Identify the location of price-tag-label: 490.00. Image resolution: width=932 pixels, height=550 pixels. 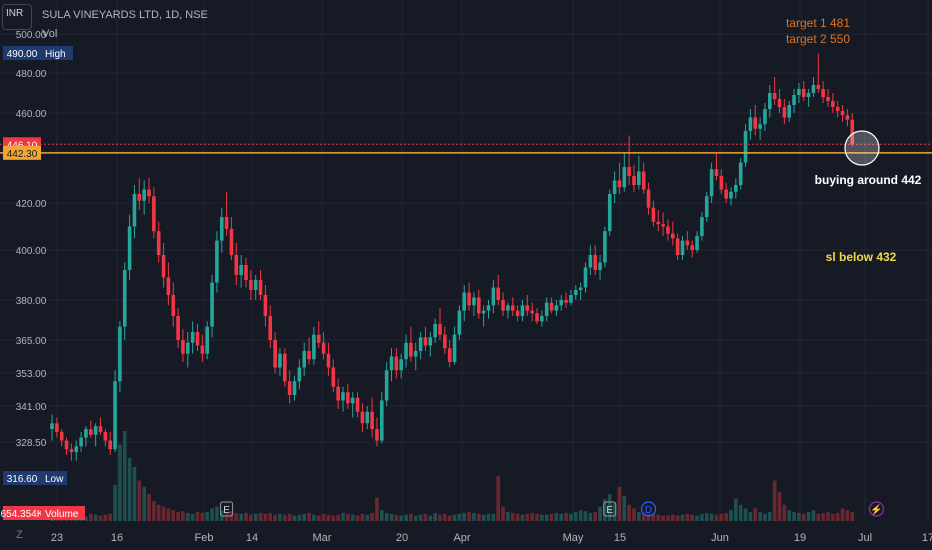
(22, 54).